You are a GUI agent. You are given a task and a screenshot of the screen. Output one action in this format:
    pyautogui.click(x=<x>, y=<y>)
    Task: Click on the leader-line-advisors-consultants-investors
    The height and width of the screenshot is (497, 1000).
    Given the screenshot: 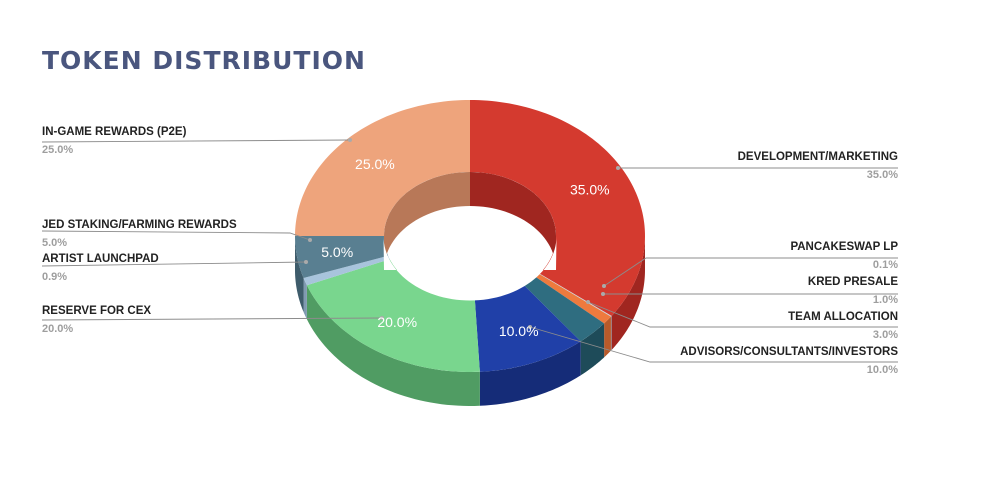 What is the action you would take?
    pyautogui.click(x=713, y=344)
    